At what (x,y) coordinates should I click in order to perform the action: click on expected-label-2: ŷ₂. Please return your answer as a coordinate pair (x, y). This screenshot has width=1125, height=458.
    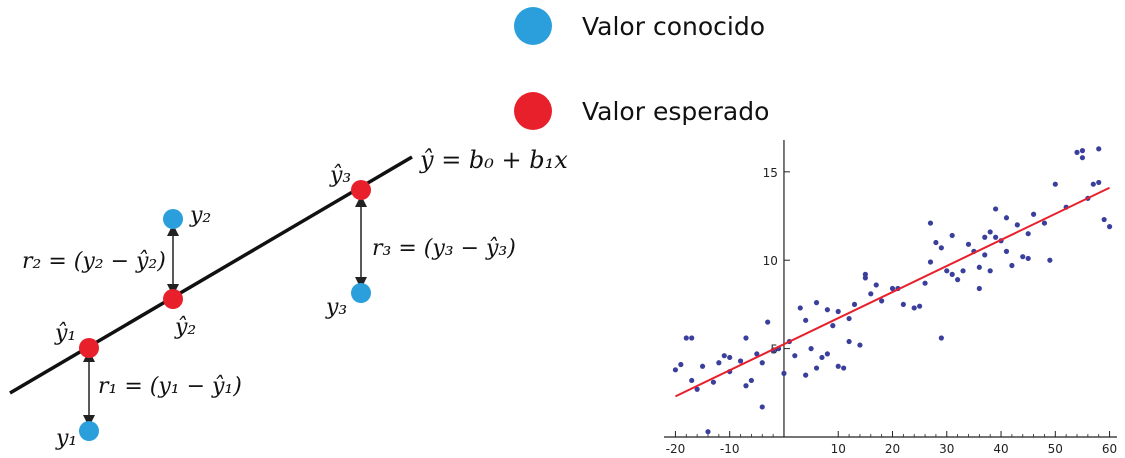
    Looking at the image, I should click on (185, 327).